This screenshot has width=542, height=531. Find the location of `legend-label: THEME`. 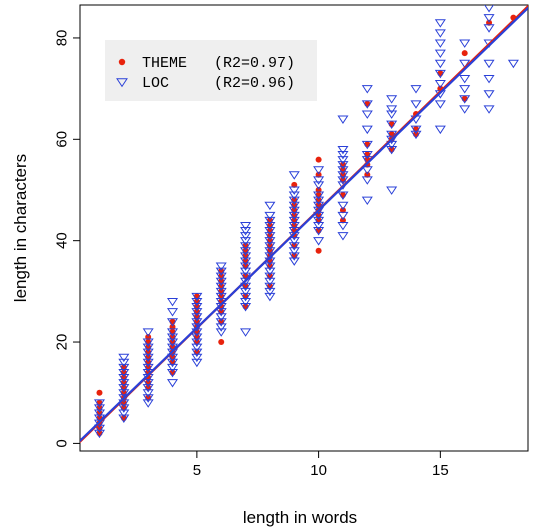

legend-label: THEME is located at coordinates (164, 63).